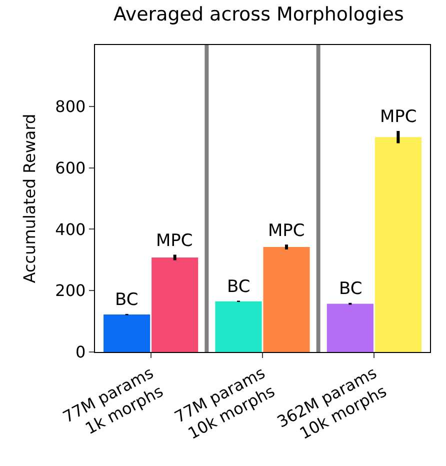 Image resolution: width=446 pixels, height=466 pixels. Describe the element at coordinates (70, 106) in the screenshot. I see `y-tick-label: 800` at that location.